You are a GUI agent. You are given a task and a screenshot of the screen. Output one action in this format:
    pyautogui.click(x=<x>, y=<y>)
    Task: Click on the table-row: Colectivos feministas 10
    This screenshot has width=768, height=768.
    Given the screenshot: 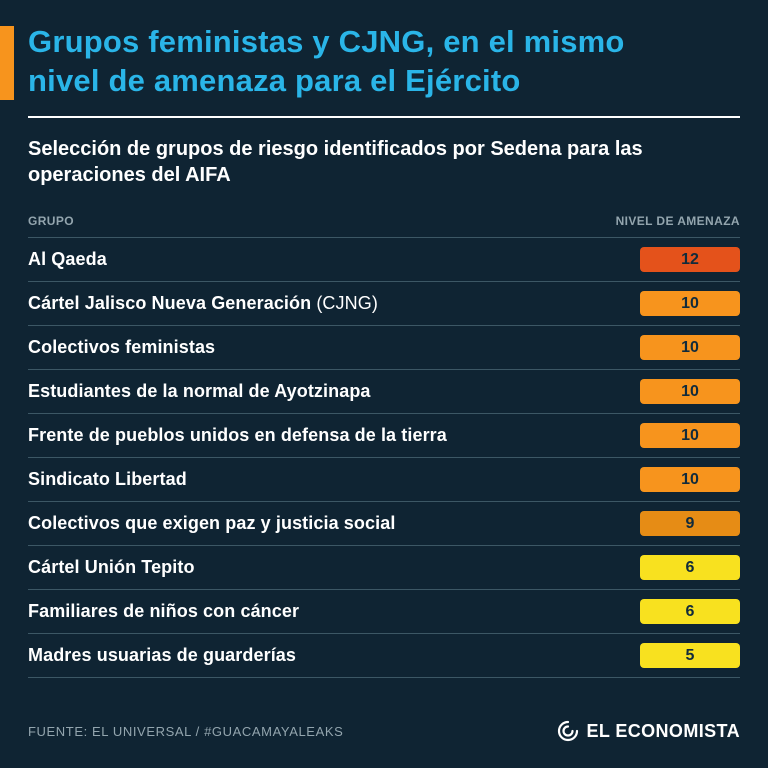 What is the action you would take?
    pyautogui.click(x=384, y=348)
    